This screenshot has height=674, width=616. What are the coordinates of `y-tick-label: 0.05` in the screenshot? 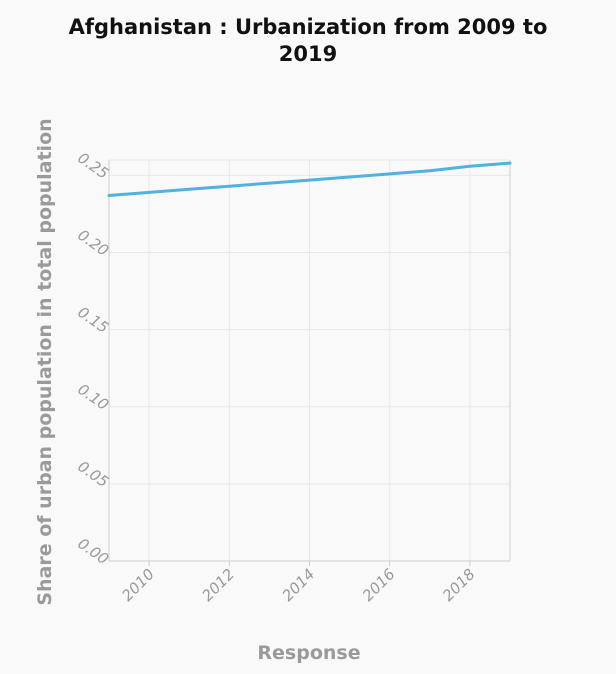 It's located at (93, 474).